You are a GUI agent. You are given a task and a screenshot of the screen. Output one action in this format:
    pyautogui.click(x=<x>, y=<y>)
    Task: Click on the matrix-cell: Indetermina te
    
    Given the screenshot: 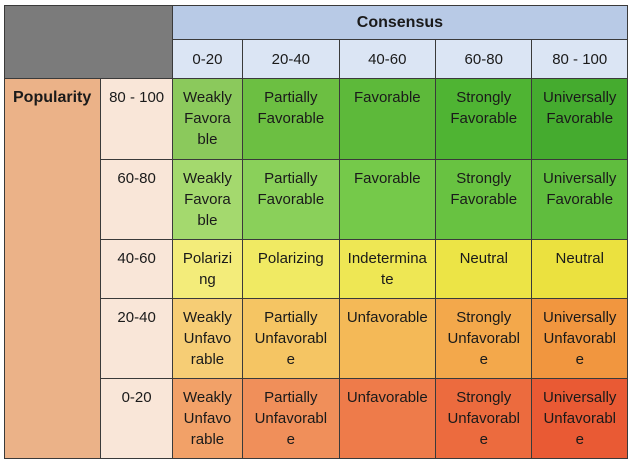 What is the action you would take?
    pyautogui.click(x=387, y=269)
    